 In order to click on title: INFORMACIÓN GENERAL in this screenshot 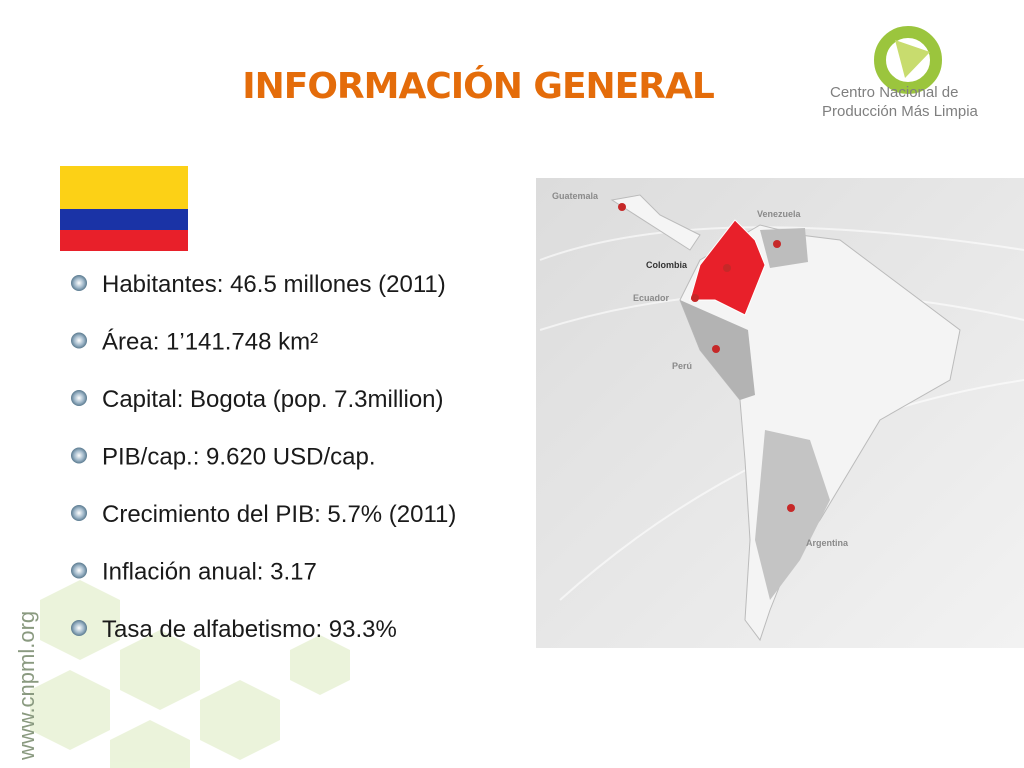, I will do `click(478, 86)`.